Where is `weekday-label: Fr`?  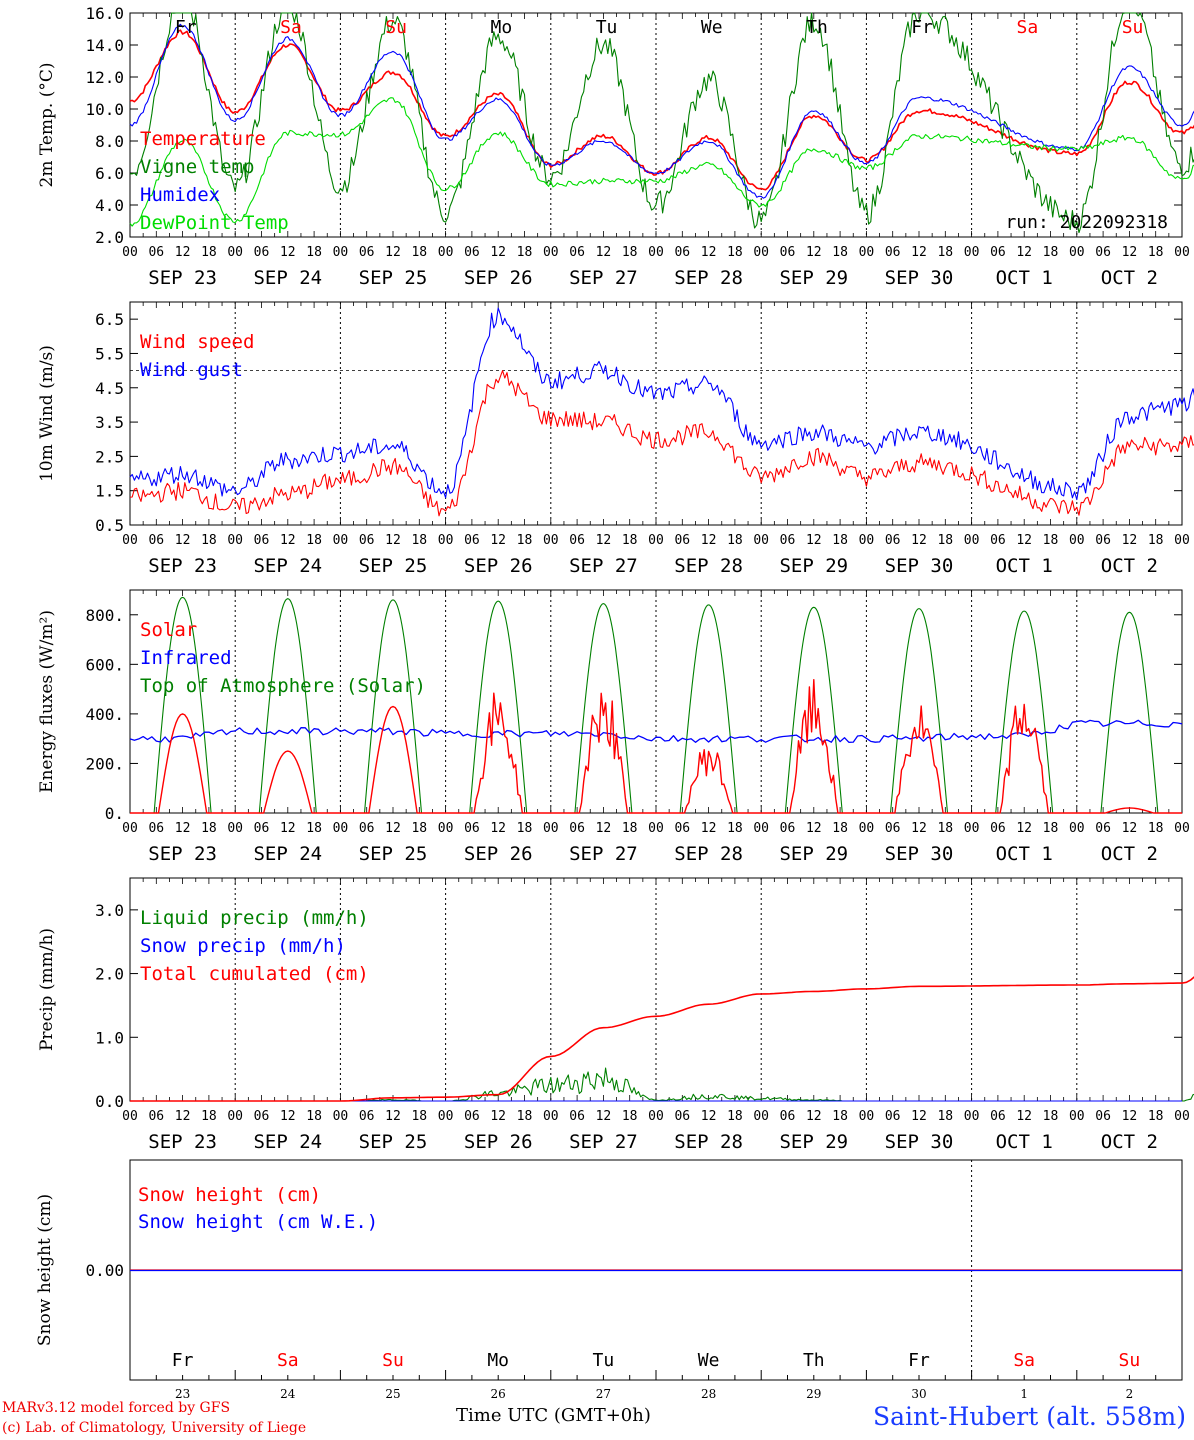 weekday-label: Fr is located at coordinates (183, 1360).